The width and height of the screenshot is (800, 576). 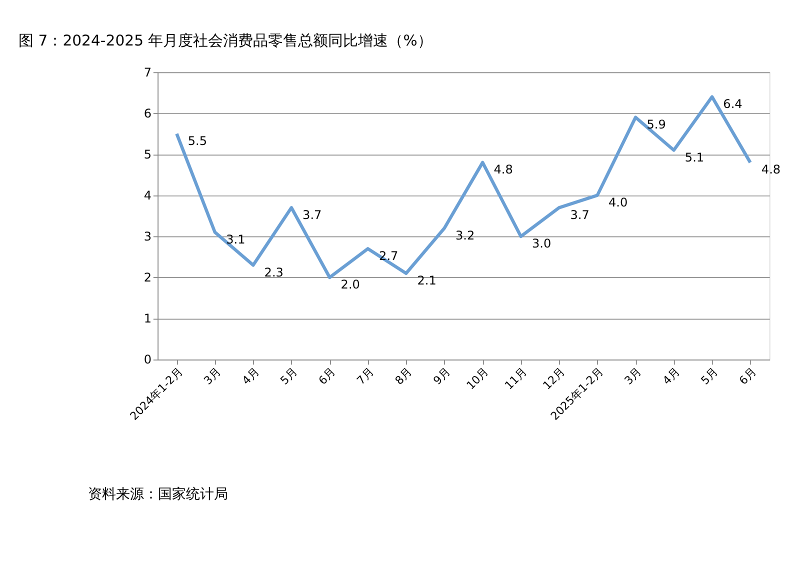 I want to click on y-tick-label: 3, so click(x=148, y=237).